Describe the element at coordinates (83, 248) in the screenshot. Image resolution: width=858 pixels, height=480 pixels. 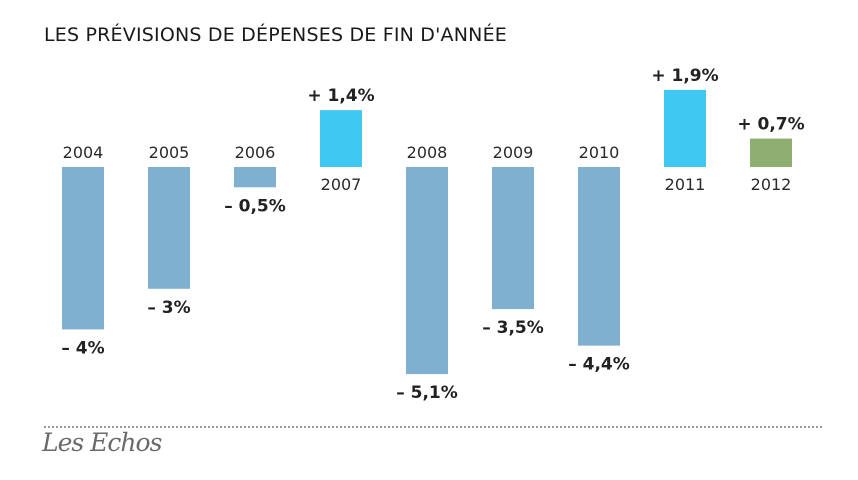
I see `bar-2004` at that location.